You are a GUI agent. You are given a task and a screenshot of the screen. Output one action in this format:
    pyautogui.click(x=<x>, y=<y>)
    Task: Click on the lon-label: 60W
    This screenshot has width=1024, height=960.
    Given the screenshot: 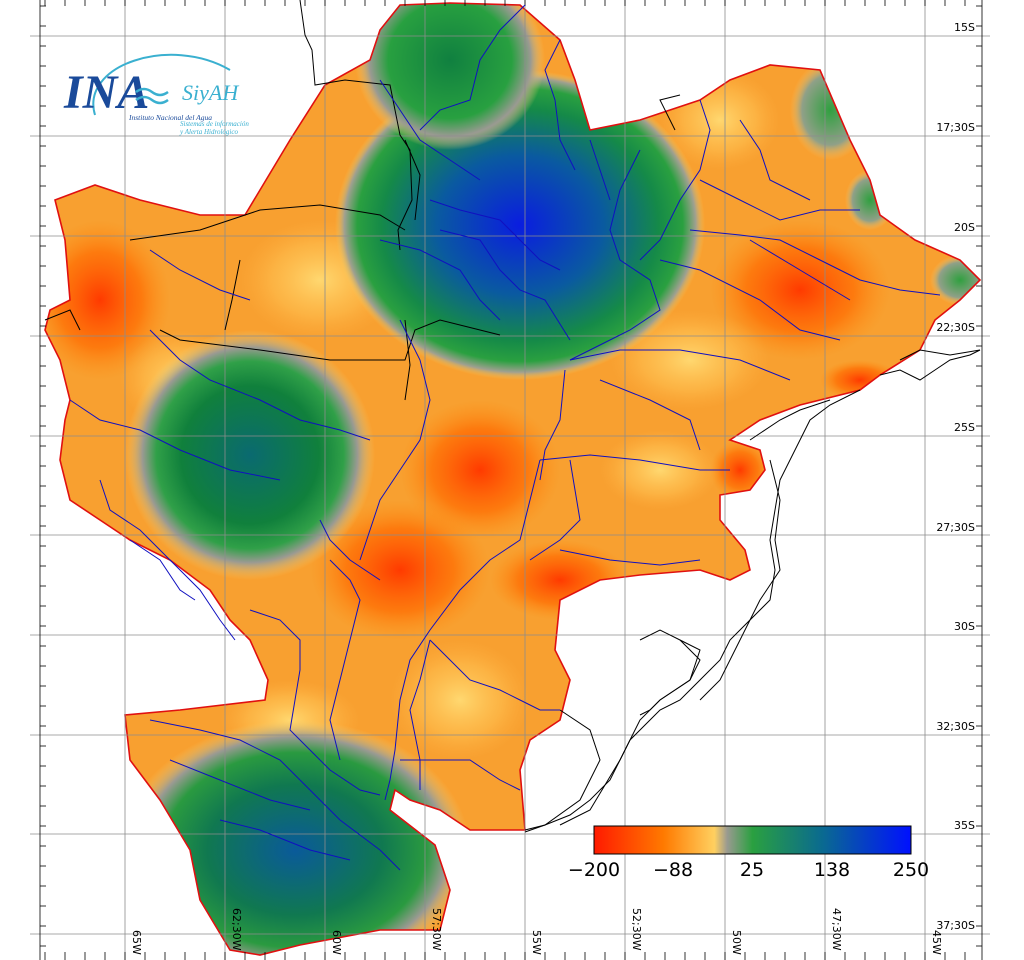 What is the action you would take?
    pyautogui.click(x=336, y=942)
    